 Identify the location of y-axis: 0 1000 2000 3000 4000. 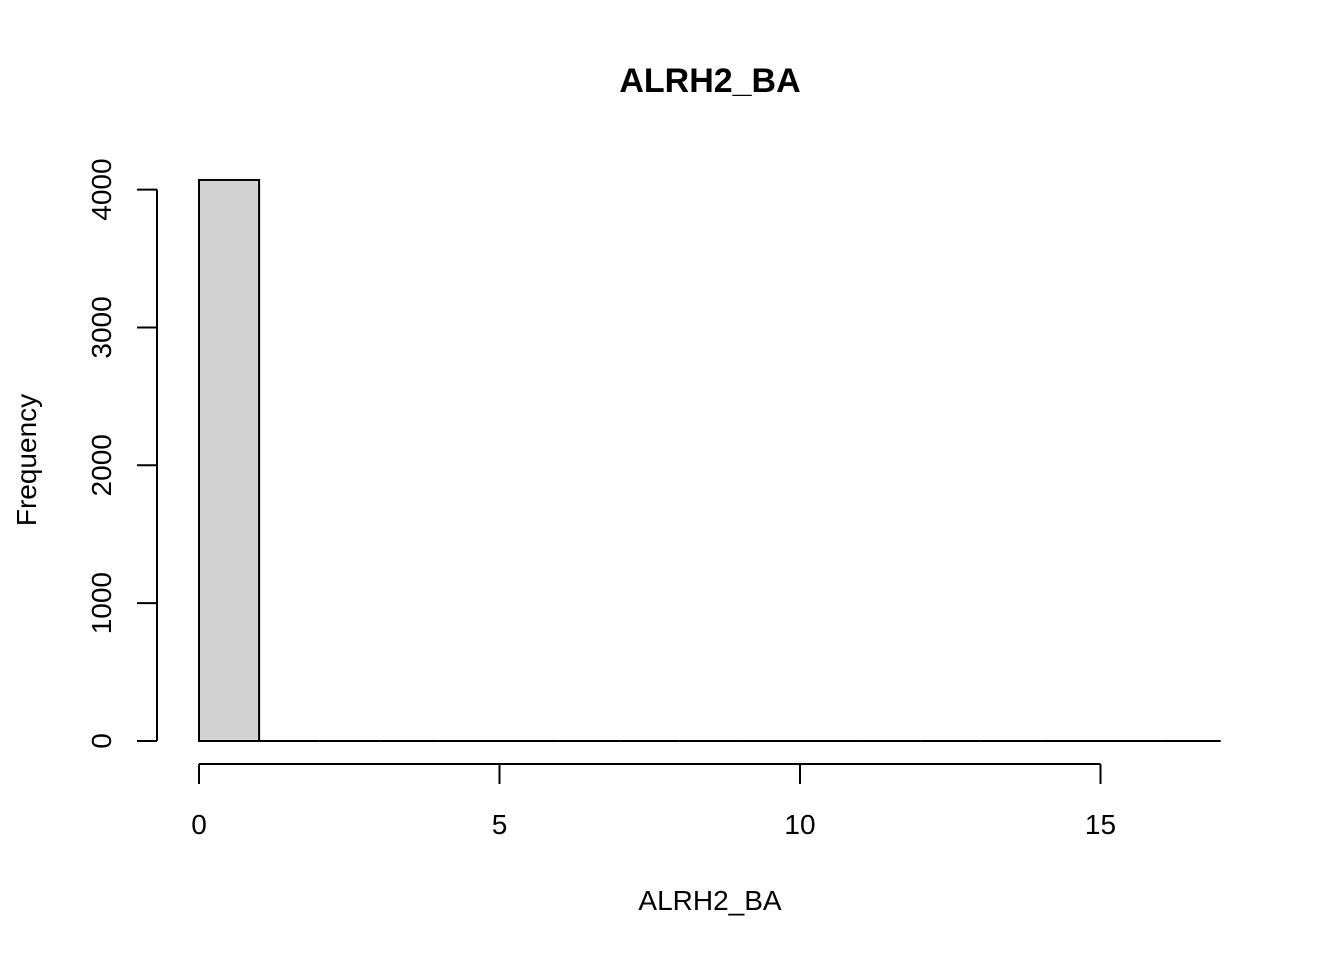
(122, 453).